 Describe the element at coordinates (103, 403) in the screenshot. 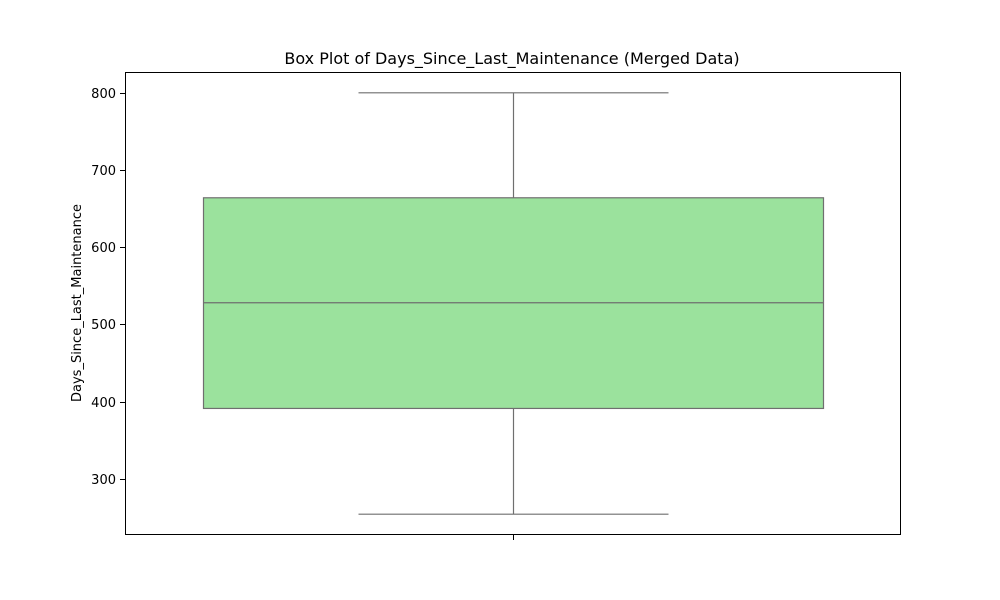

I see `y-tick-label: 400` at that location.